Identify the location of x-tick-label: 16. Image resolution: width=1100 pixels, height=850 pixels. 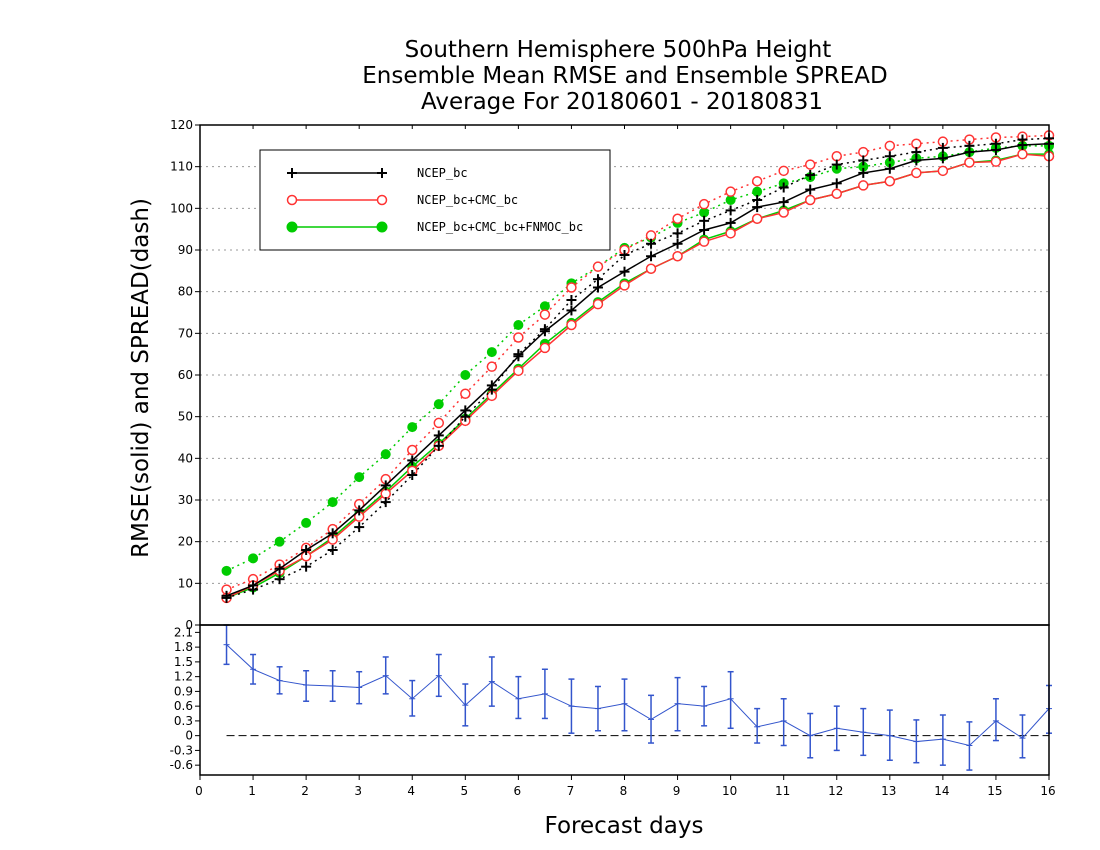
(1047, 791).